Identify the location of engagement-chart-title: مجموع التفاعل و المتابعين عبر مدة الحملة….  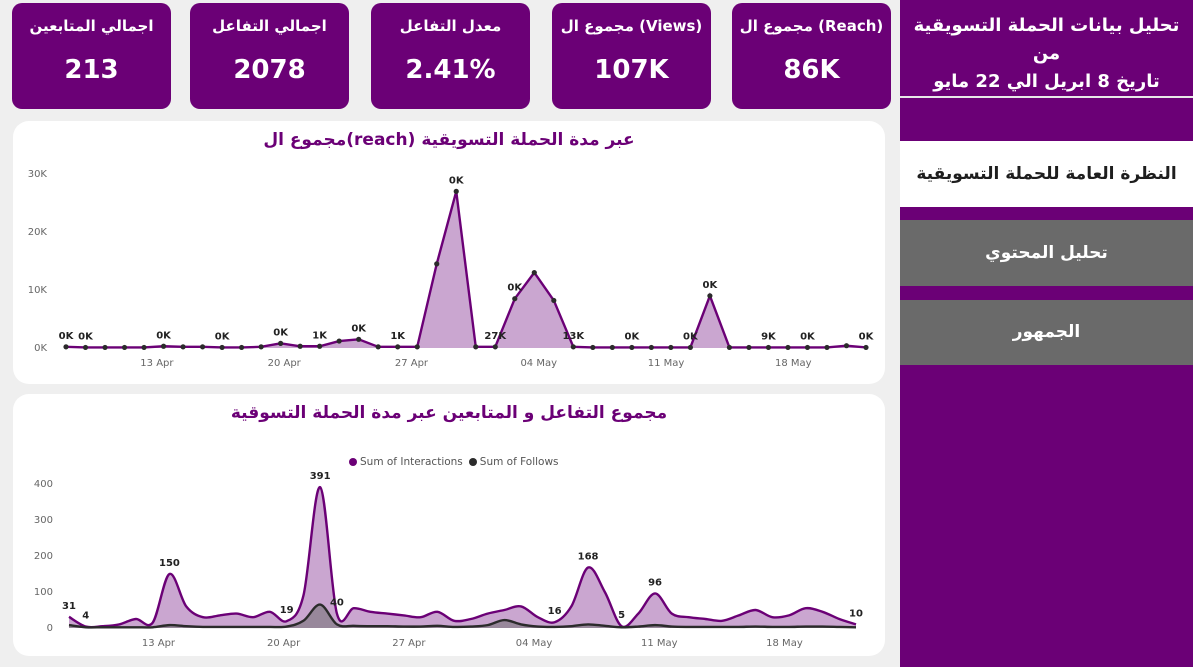
(449, 413).